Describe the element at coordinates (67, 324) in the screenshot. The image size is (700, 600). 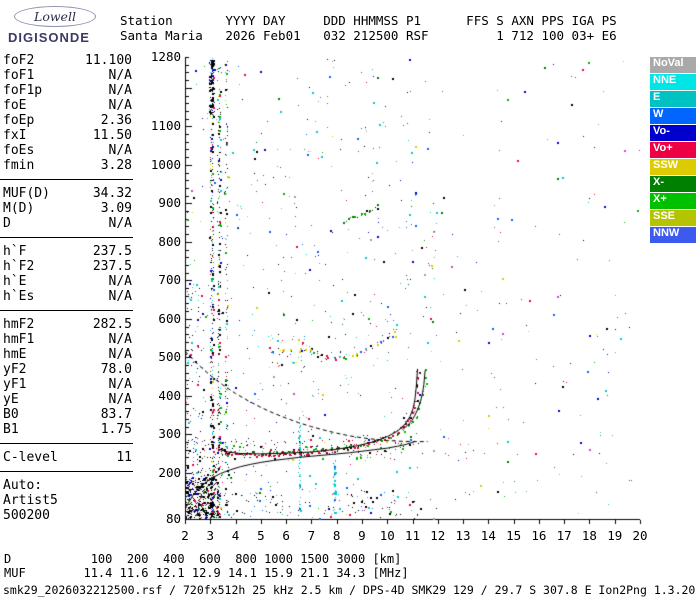
I see `param-hmf2: hmF2 282.5` at that location.